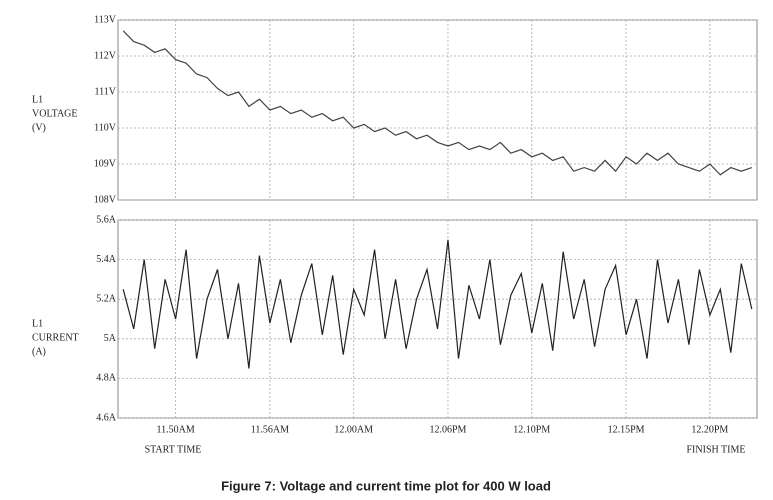  Describe the element at coordinates (39, 127) in the screenshot. I see `y-axis-label: (V)` at that location.